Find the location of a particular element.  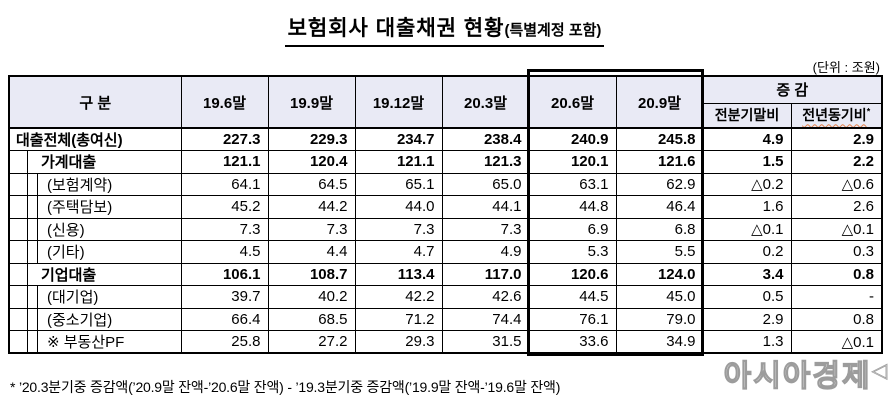

table-row-credit: (신용) 7.3 7.3 7.3 7.3 6.9 6.8 △0.1 △0.1 is located at coordinates (445, 229).